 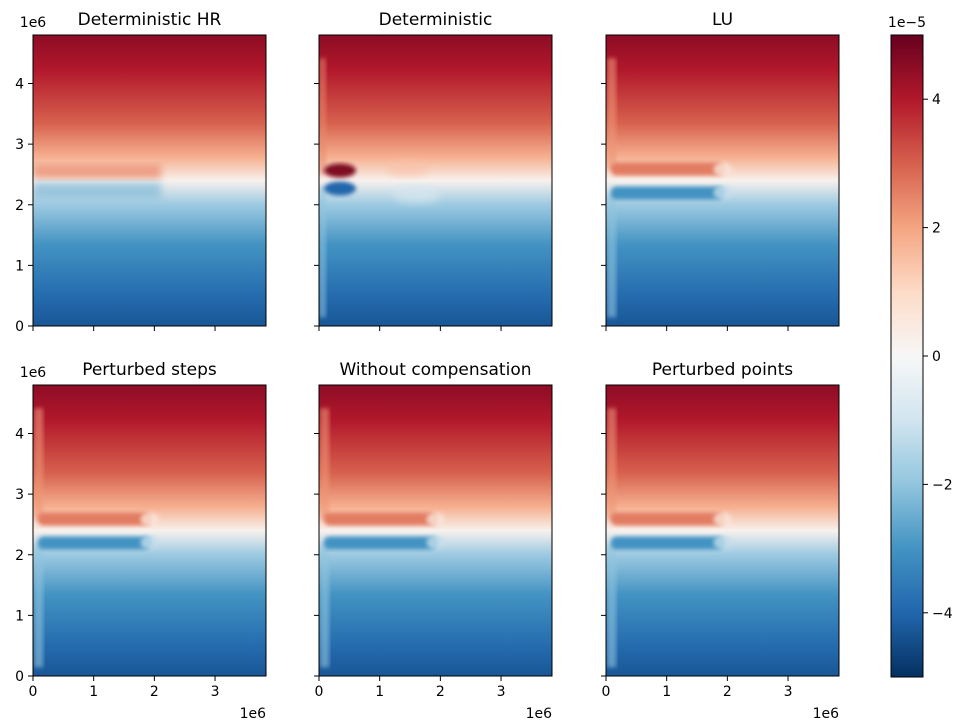 I want to click on panel-2: Deterministic, so click(x=433, y=170).